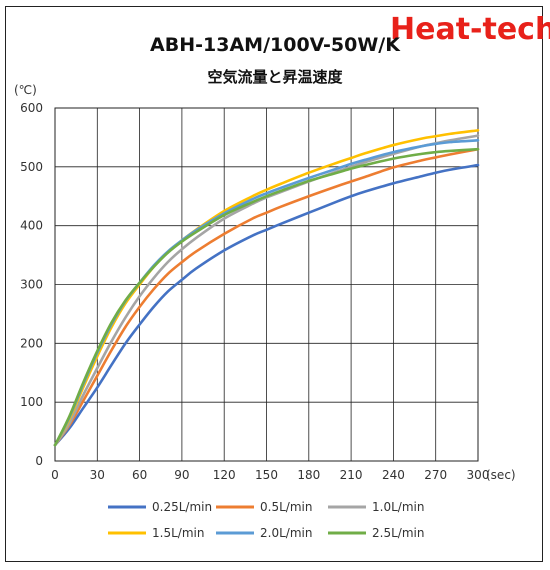  I want to click on y-tick-label: 500, so click(31, 167).